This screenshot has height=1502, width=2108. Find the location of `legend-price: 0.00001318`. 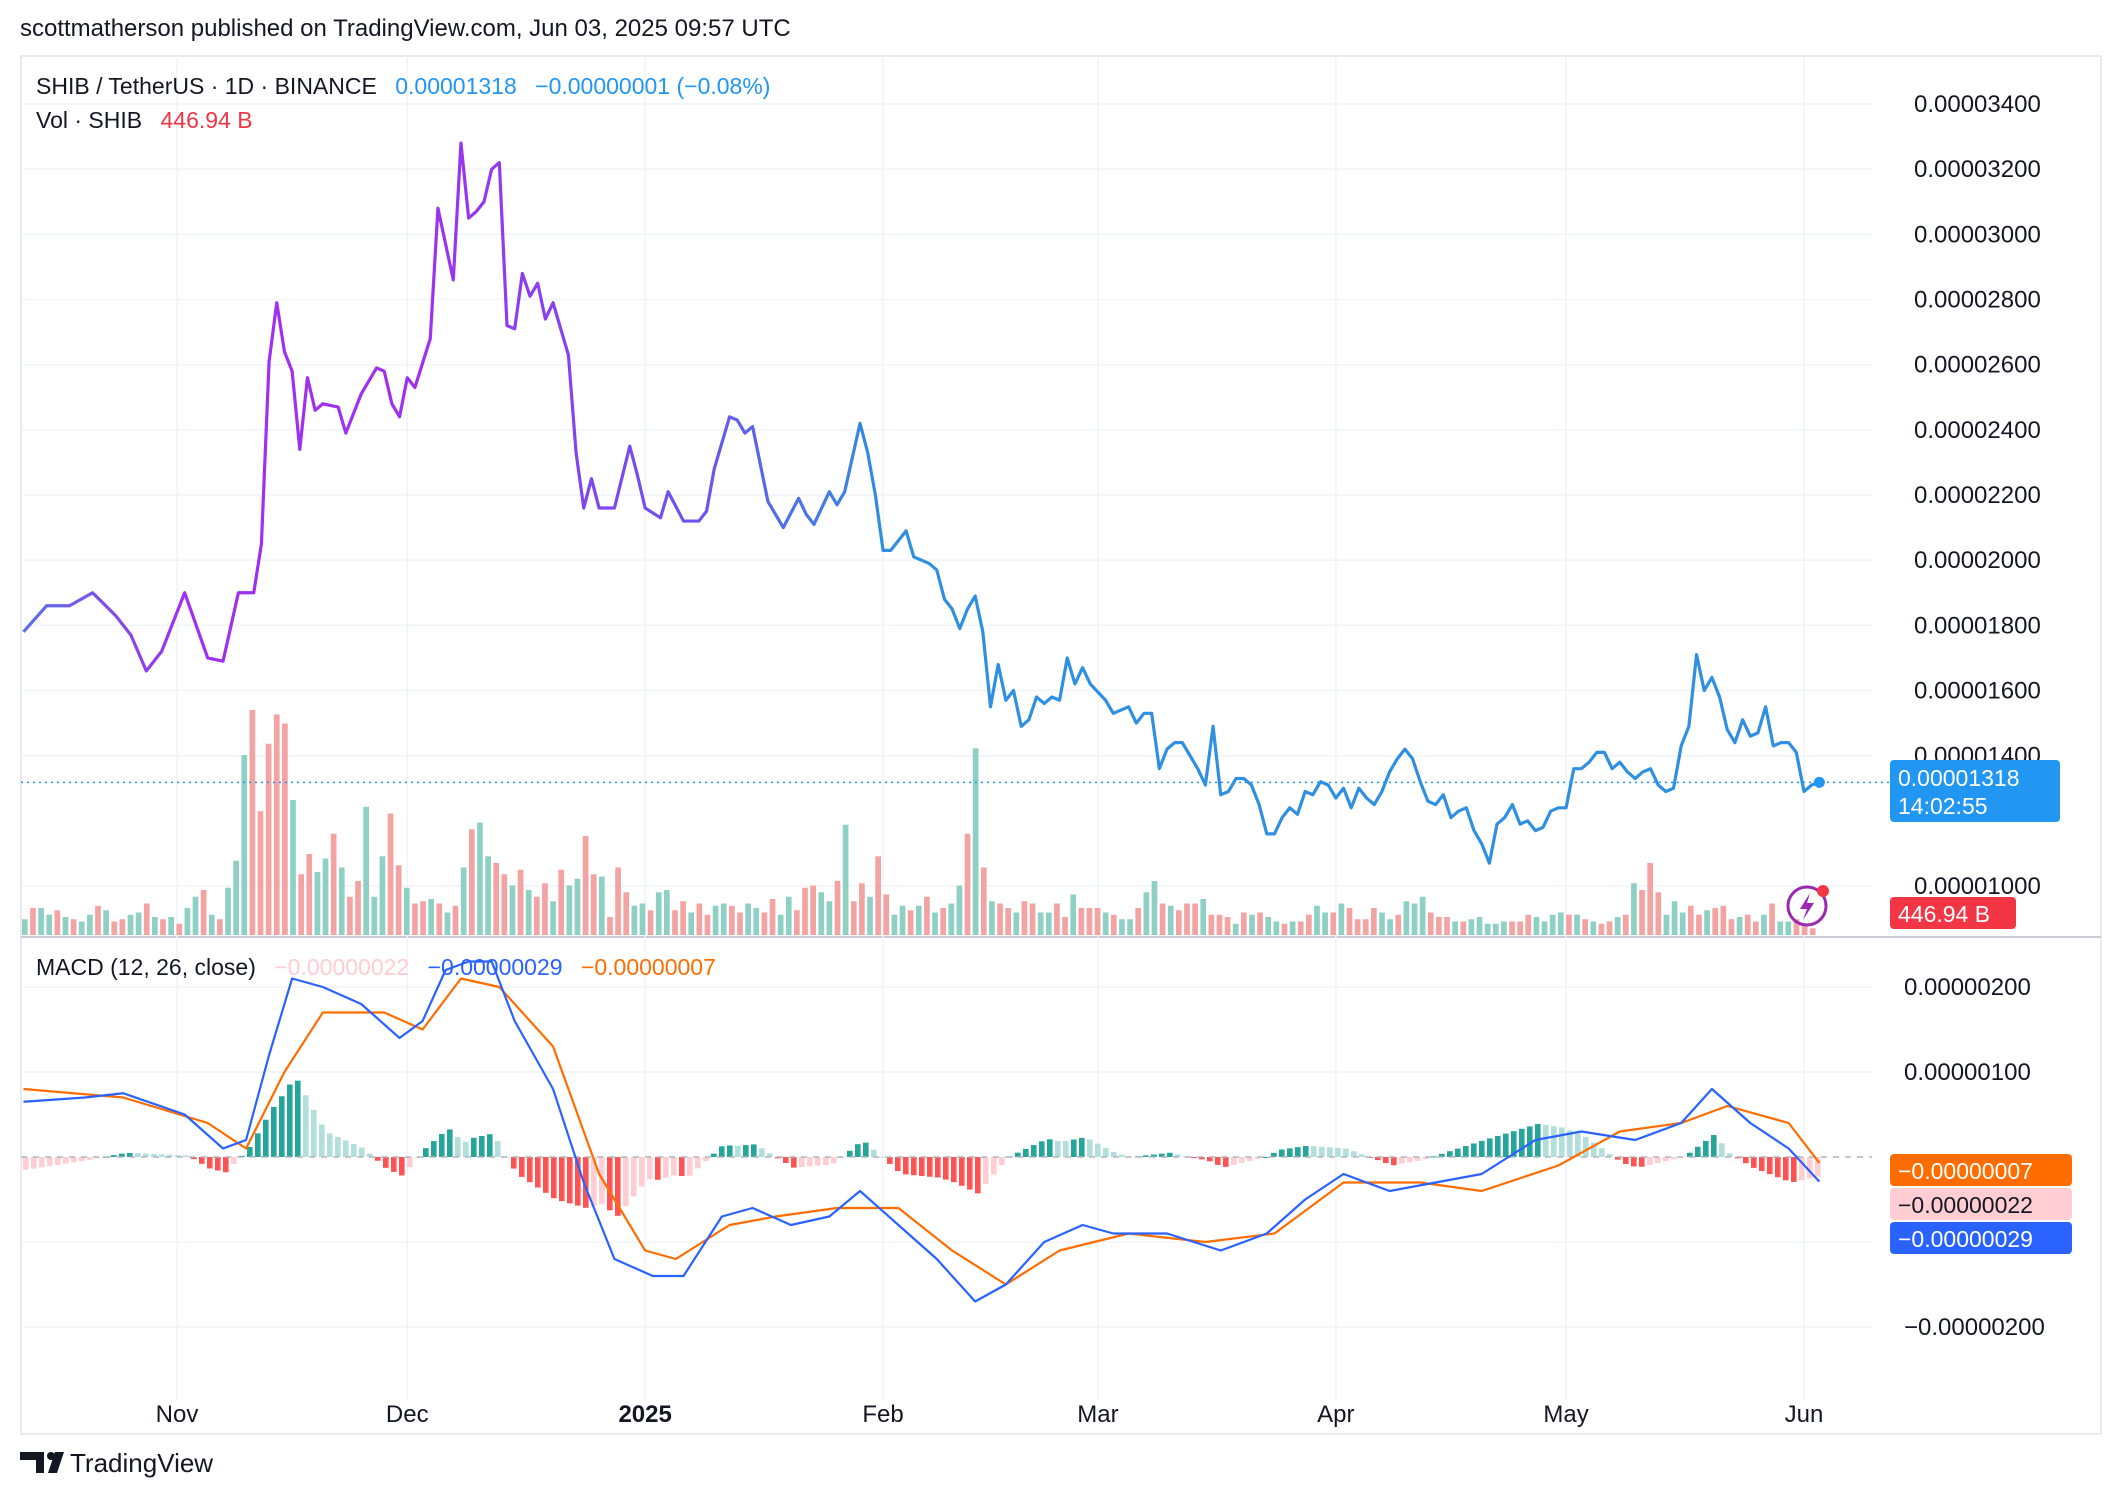

legend-price: 0.00001318 is located at coordinates (456, 86).